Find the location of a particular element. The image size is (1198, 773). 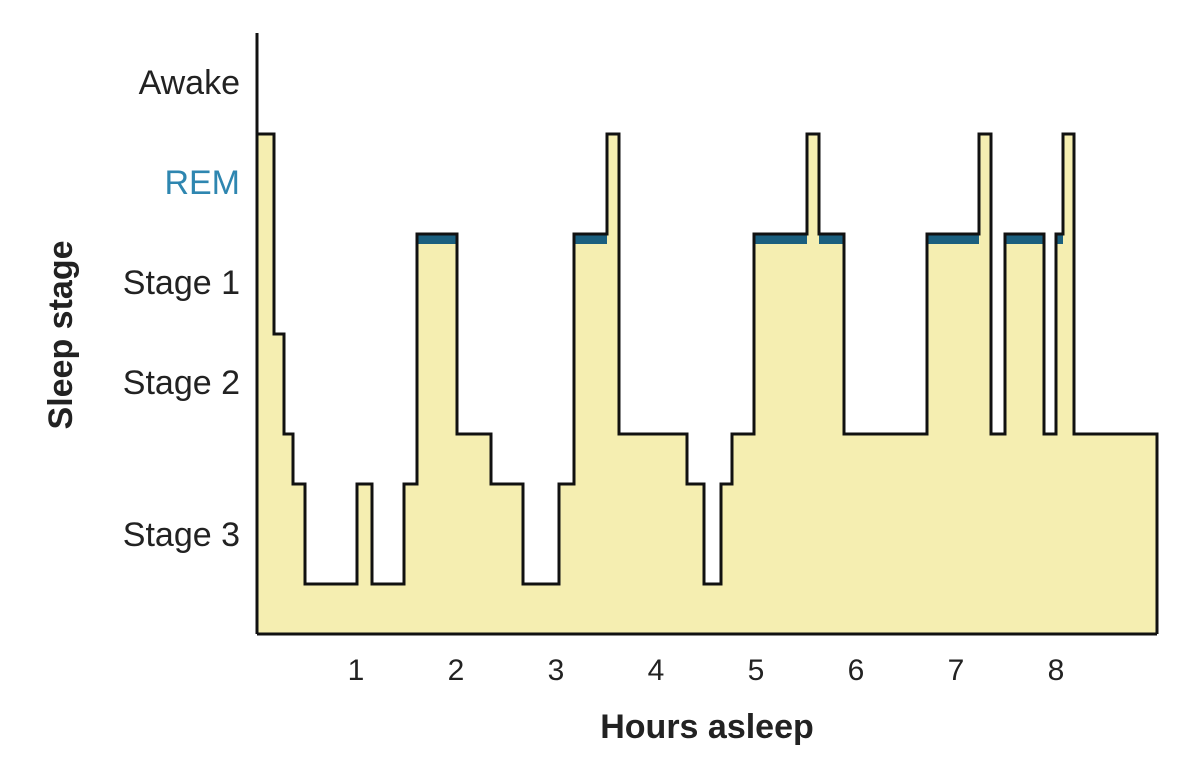

x-tick-label-4: 4 is located at coordinates (656, 670).